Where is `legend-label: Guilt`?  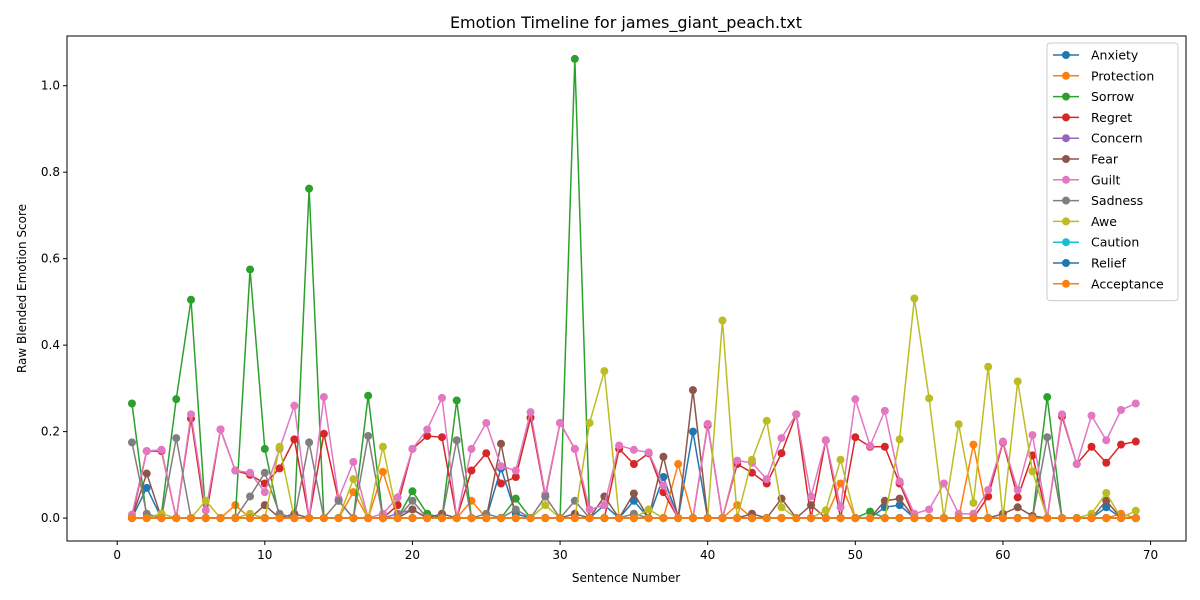 legend-label: Guilt is located at coordinates (1106, 179).